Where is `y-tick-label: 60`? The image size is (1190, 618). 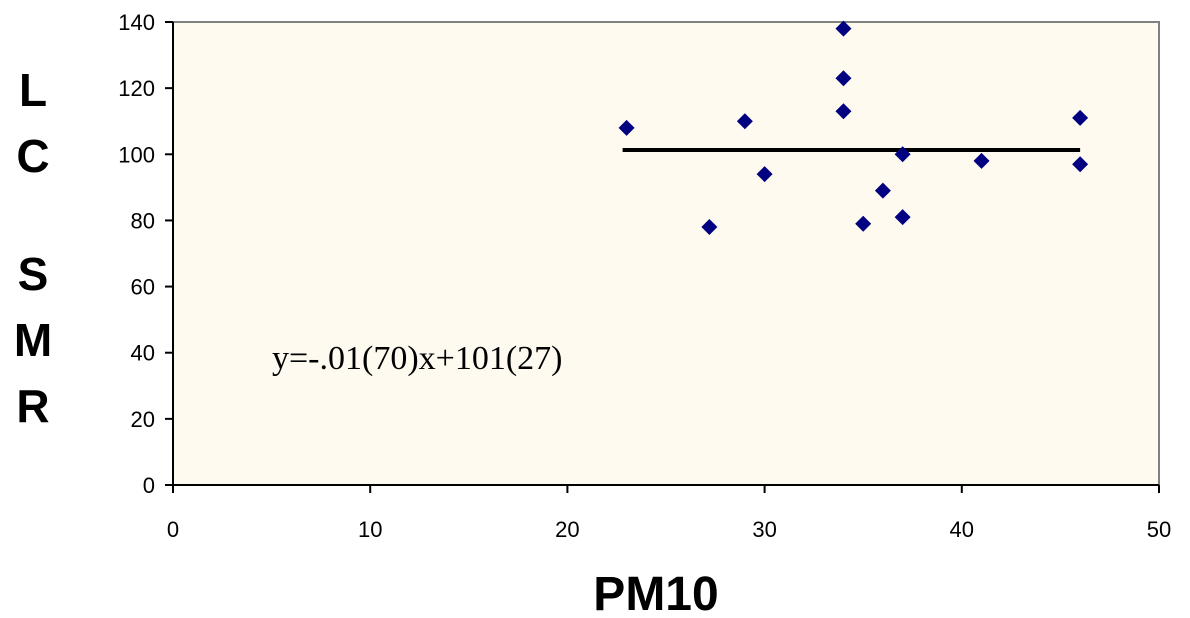 y-tick-label: 60 is located at coordinates (143, 287).